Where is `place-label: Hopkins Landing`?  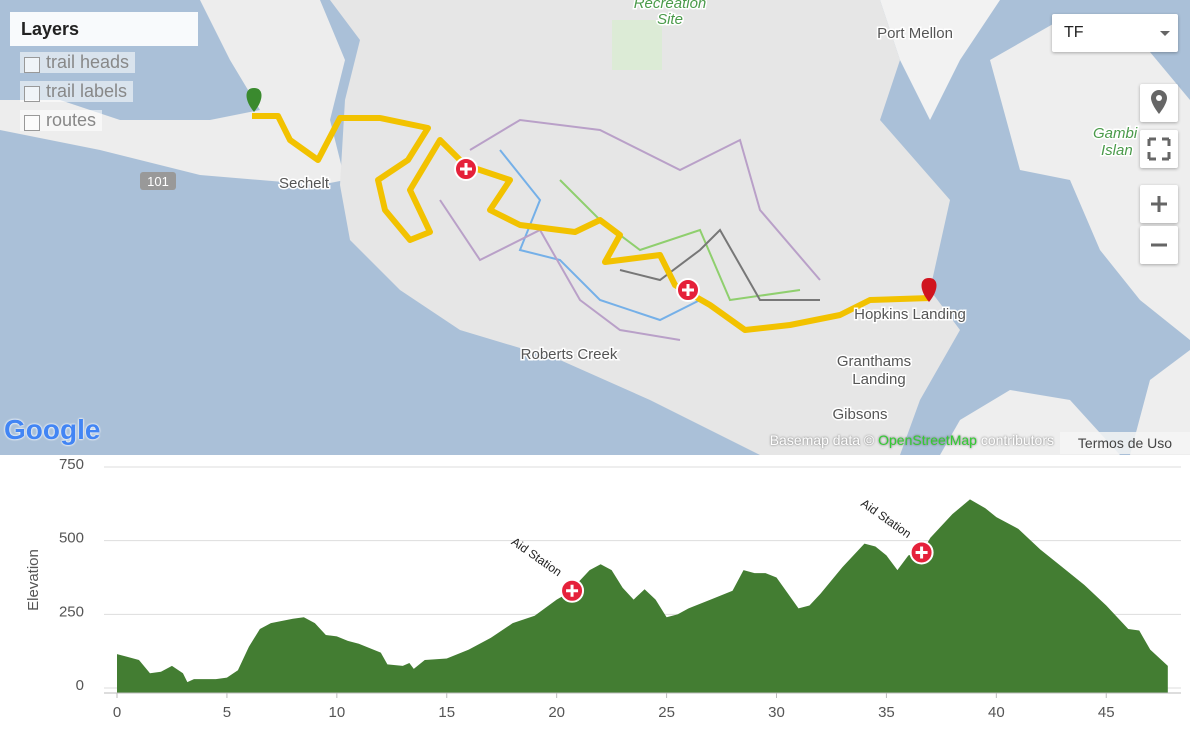
place-label: Hopkins Landing is located at coordinates (910, 314).